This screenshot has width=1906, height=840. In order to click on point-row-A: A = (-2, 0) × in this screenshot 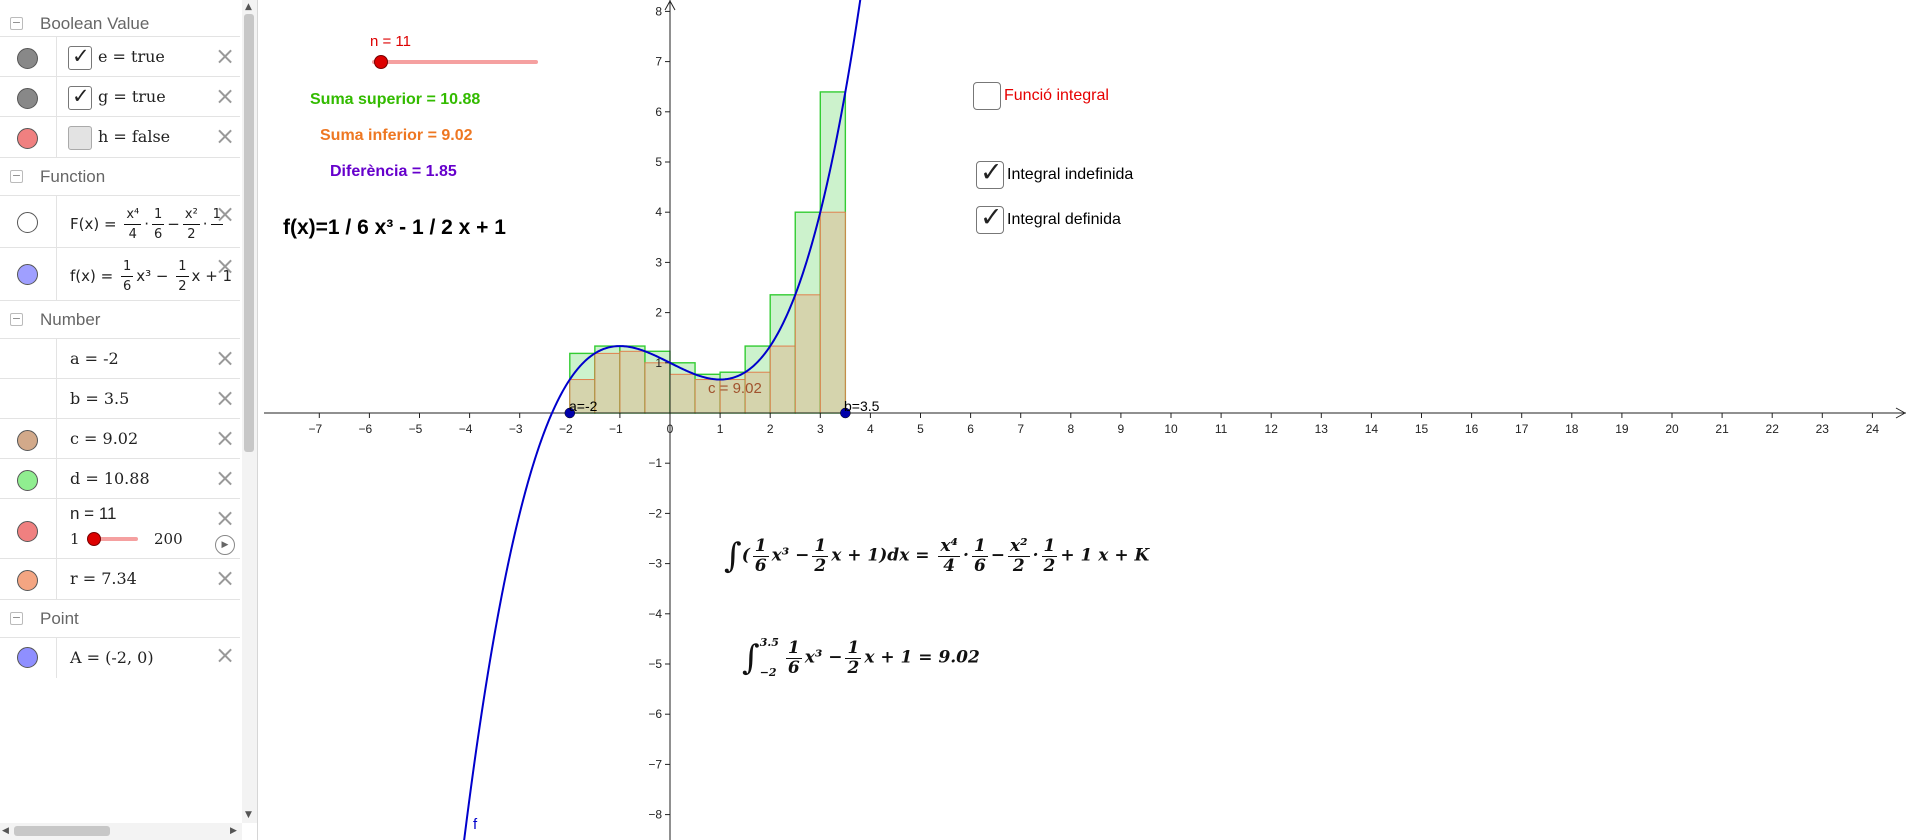, I will do `click(120, 657)`.